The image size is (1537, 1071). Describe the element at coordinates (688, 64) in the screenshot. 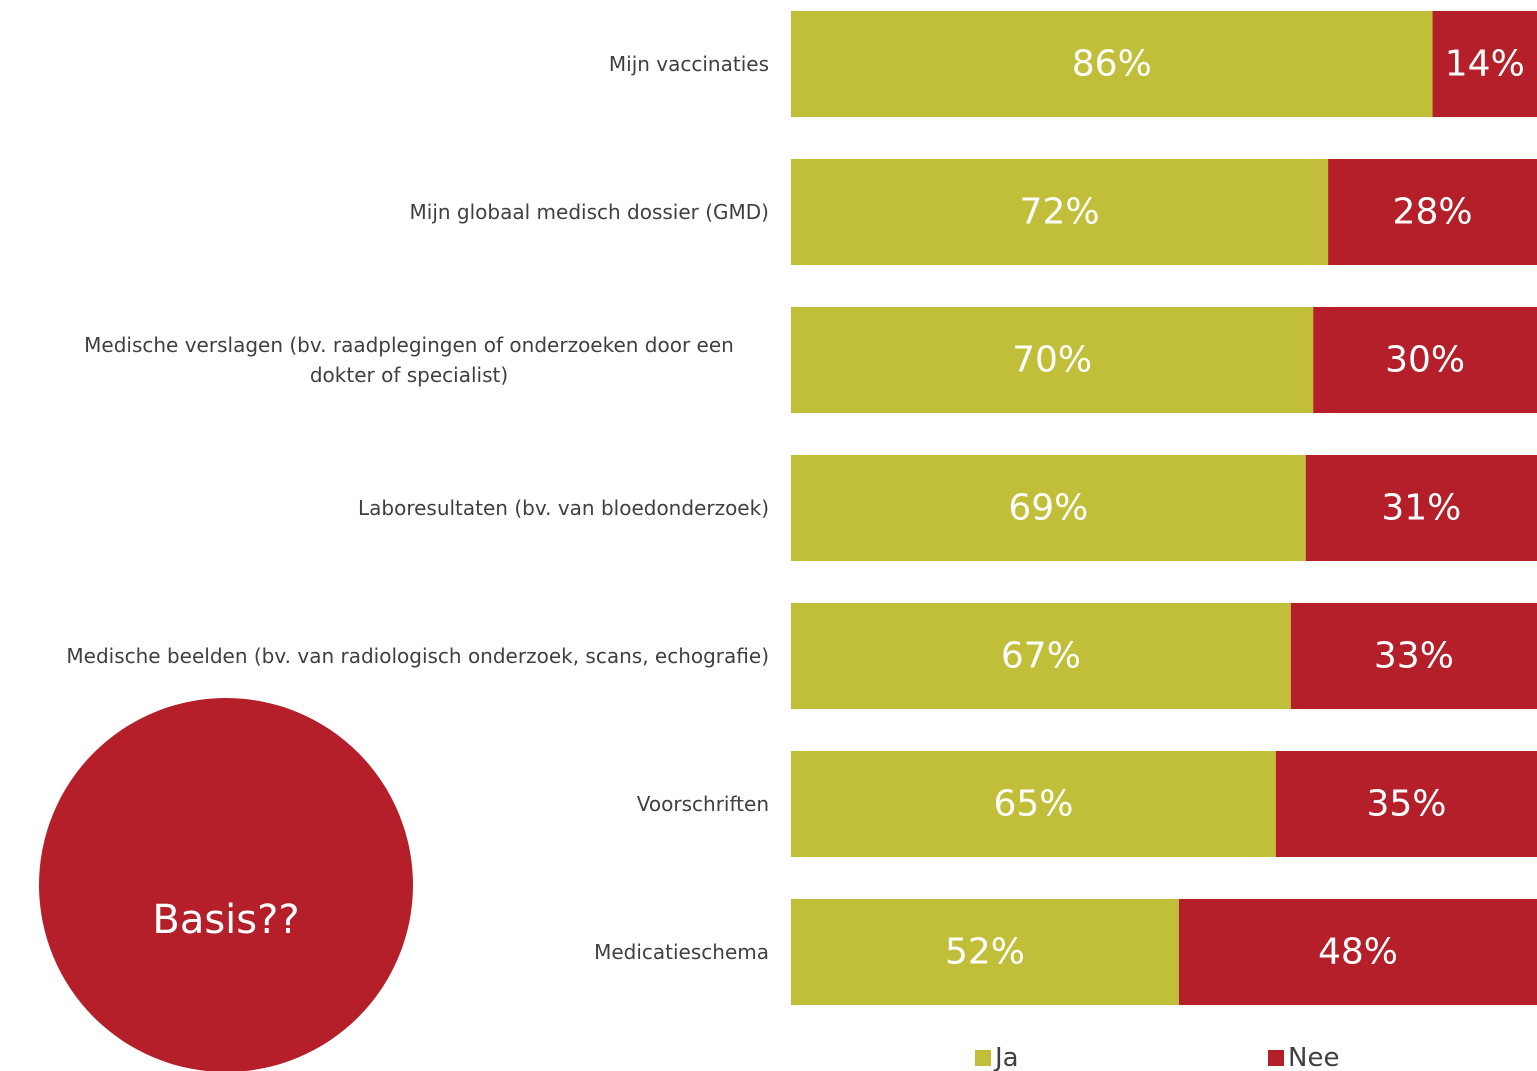

I see `category-label: Mijn vaccinaties` at that location.